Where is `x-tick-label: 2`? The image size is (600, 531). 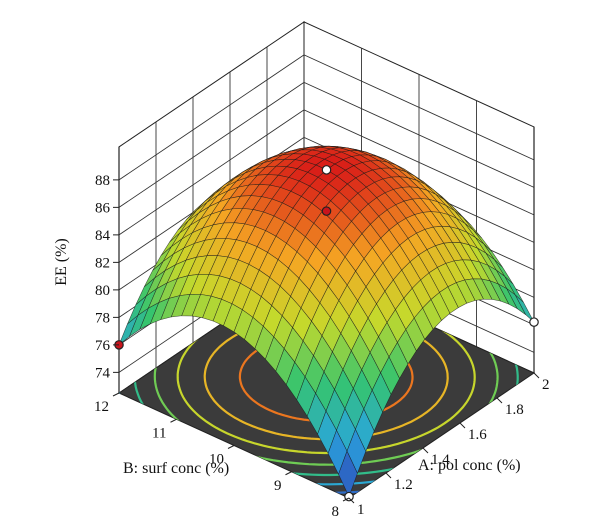 x-tick-label: 2 is located at coordinates (546, 385).